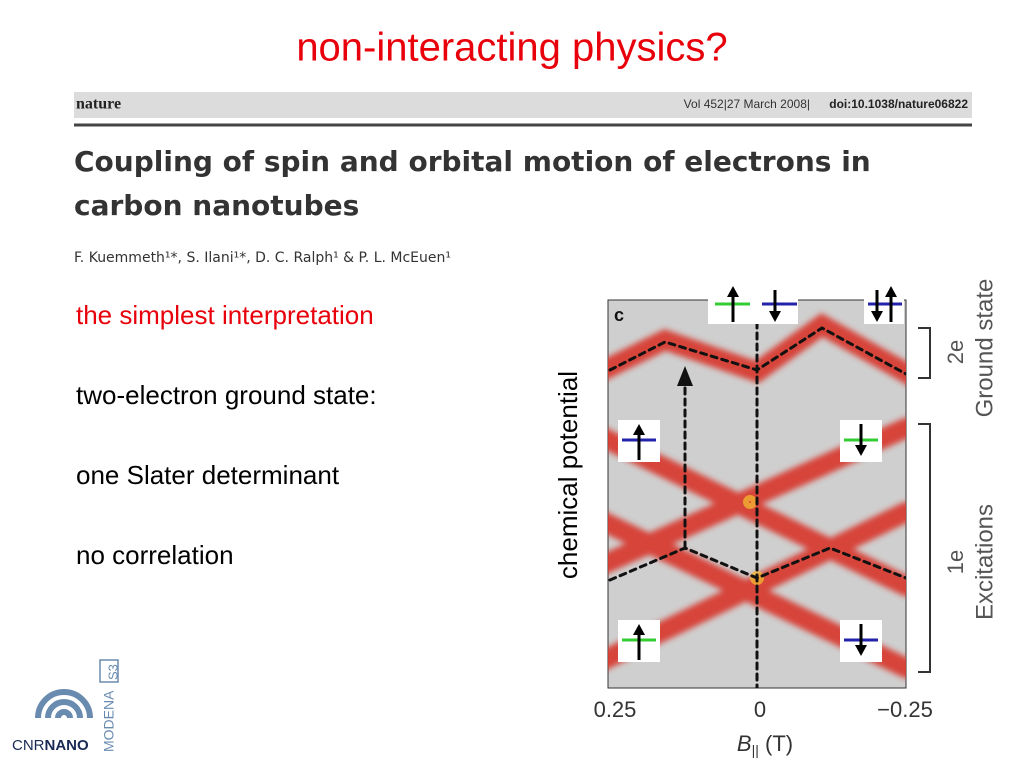 The image size is (1024, 768). I want to click on x-axis-label: B|| (T), so click(765, 744).